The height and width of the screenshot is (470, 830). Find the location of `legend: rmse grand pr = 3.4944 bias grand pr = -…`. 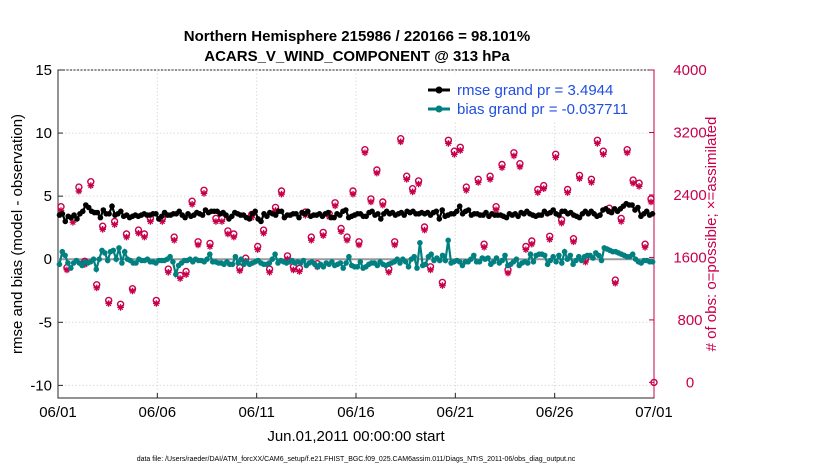

legend: rmse grand pr = 3.4944 bias grand pr = -… is located at coordinates (526, 98).